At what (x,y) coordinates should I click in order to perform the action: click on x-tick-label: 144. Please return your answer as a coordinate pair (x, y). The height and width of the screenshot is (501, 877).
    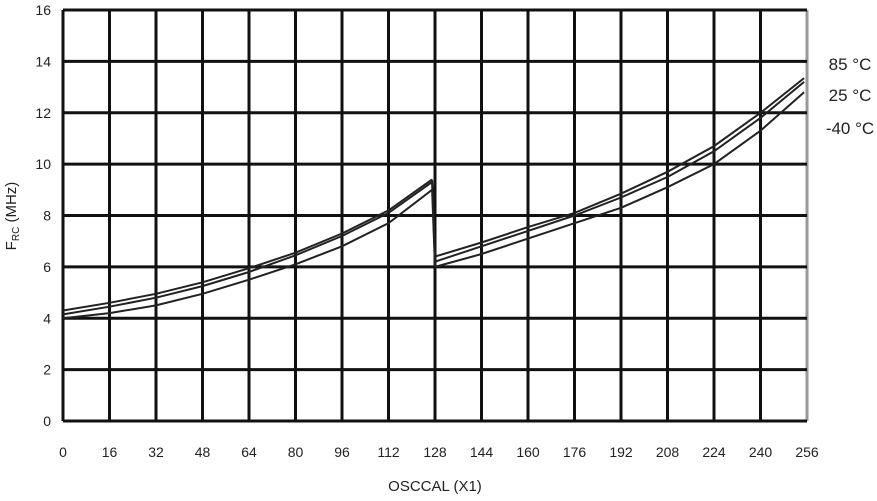
    Looking at the image, I should click on (482, 452).